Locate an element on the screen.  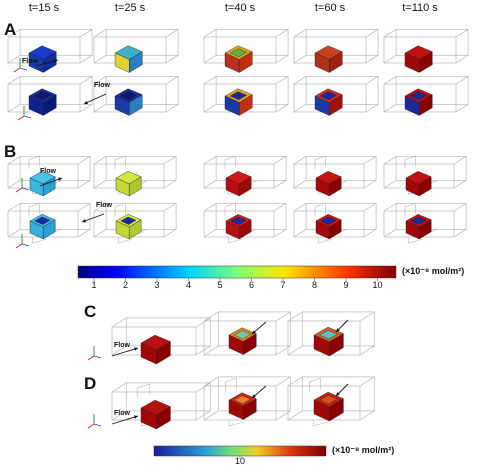
time-label: t=110 s is located at coordinates (420, 8).